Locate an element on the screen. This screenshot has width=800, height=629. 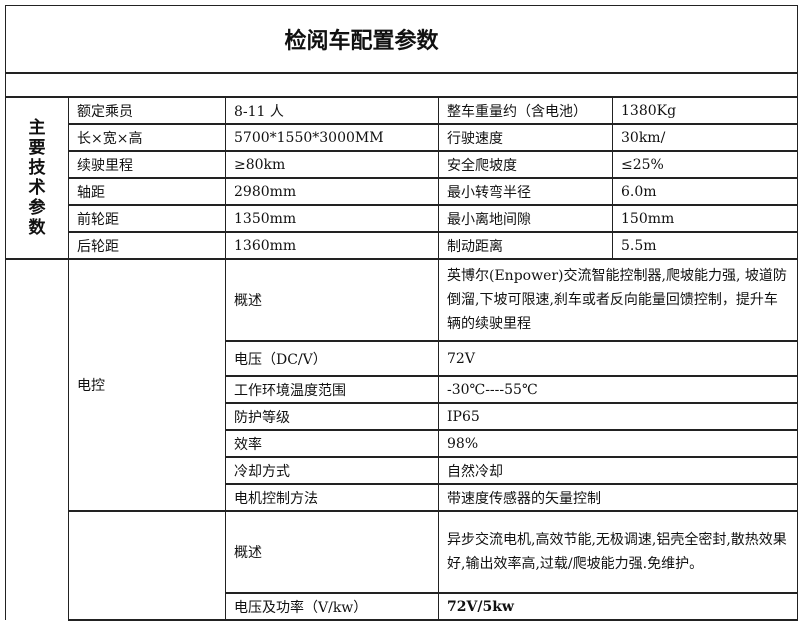
param-value: 98% is located at coordinates (618, 443).